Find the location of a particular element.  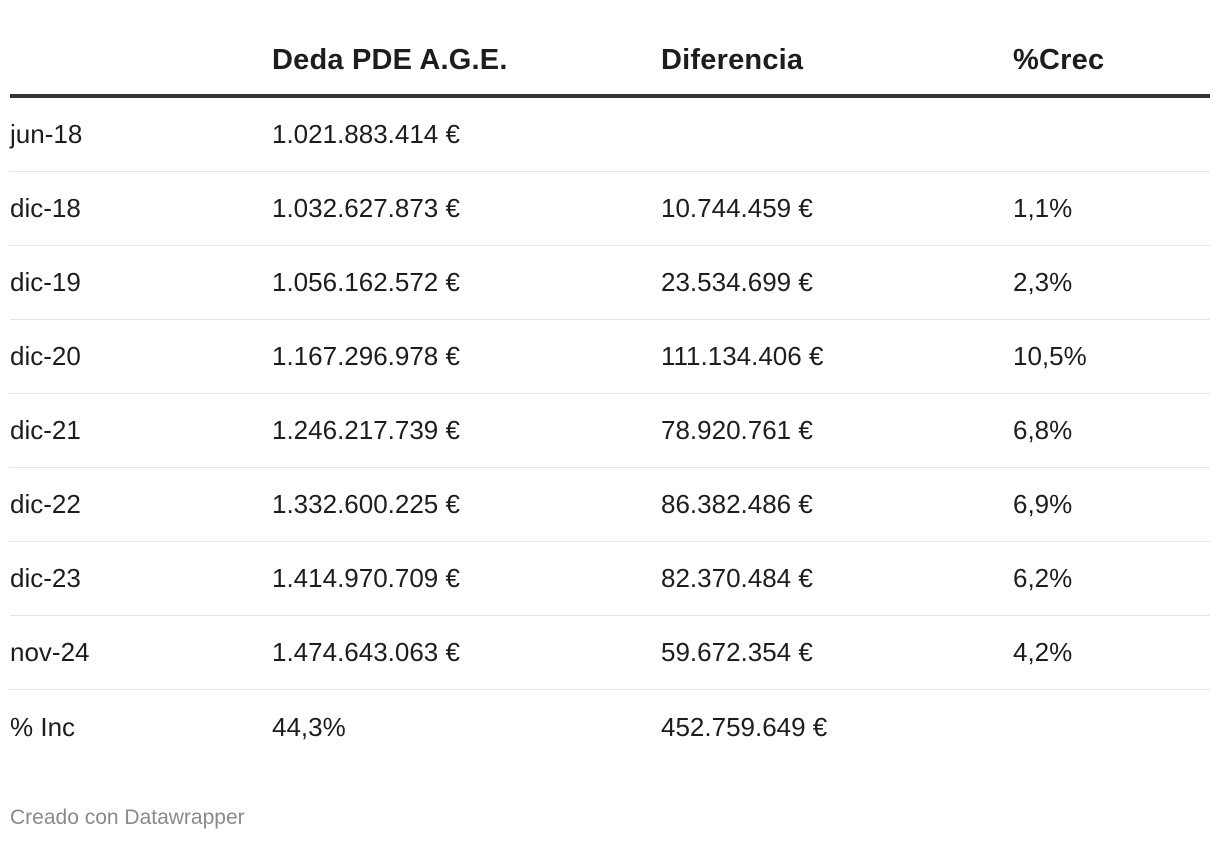

table-row: % Inc 44,3% 452.759.649 € is located at coordinates (610, 727).